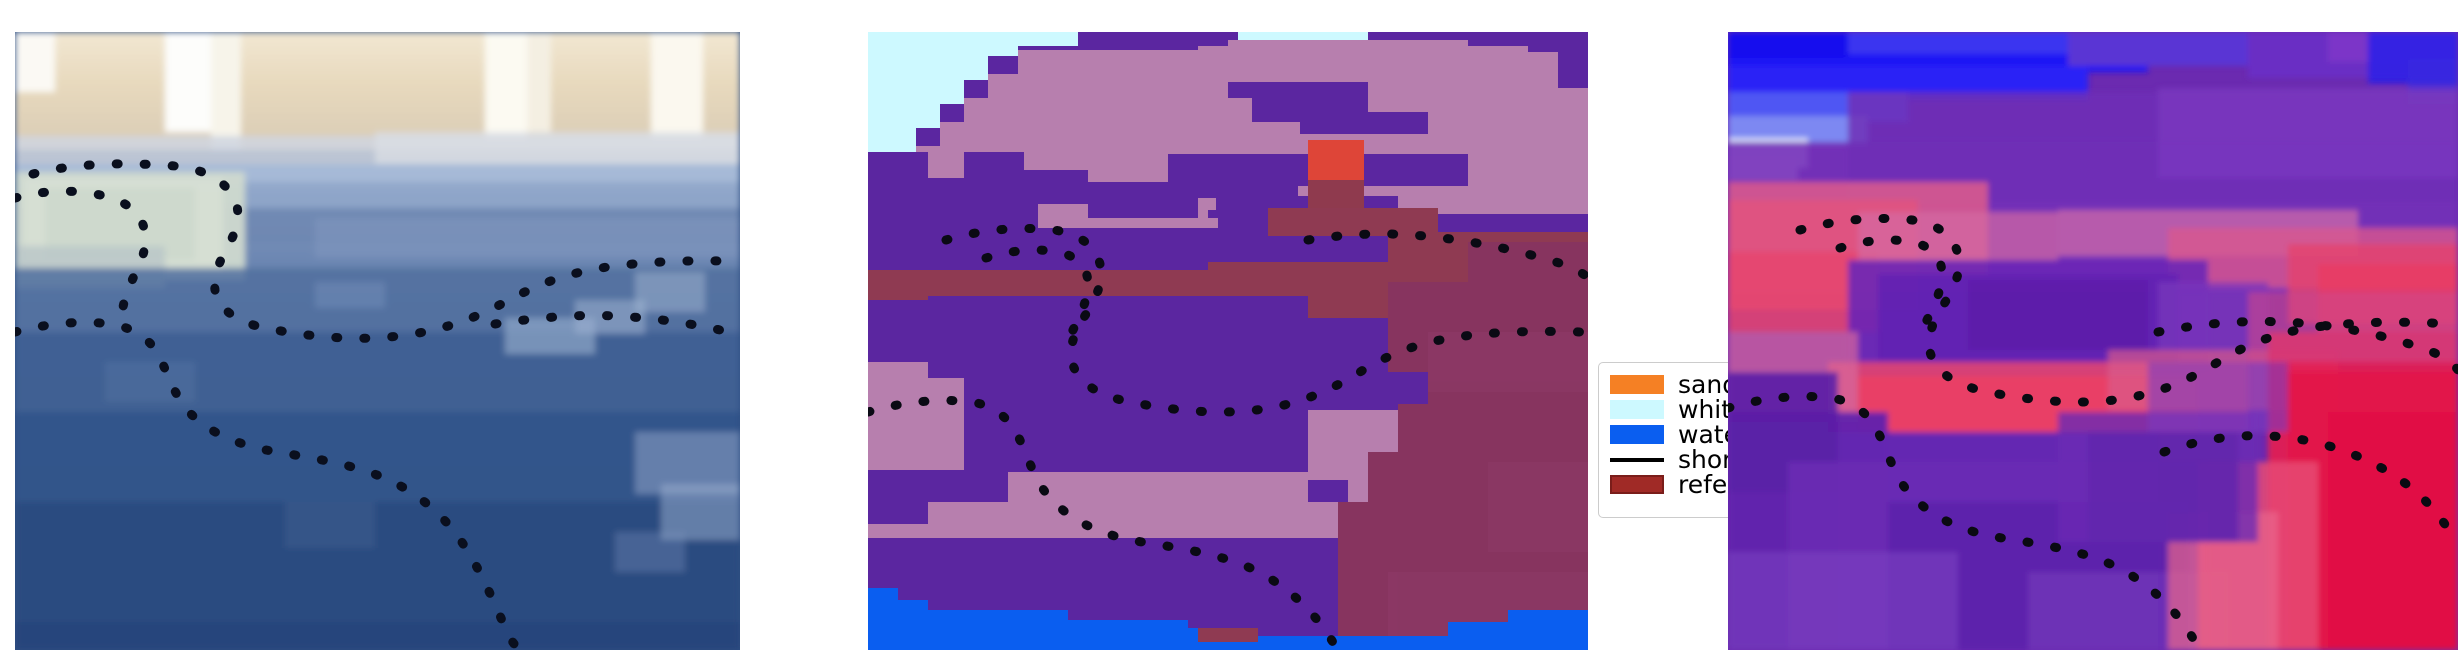 The height and width of the screenshot is (664, 2460). What do you see at coordinates (1637, 409) in the screenshot?
I see `legend-swatch-whitewater` at bounding box center [1637, 409].